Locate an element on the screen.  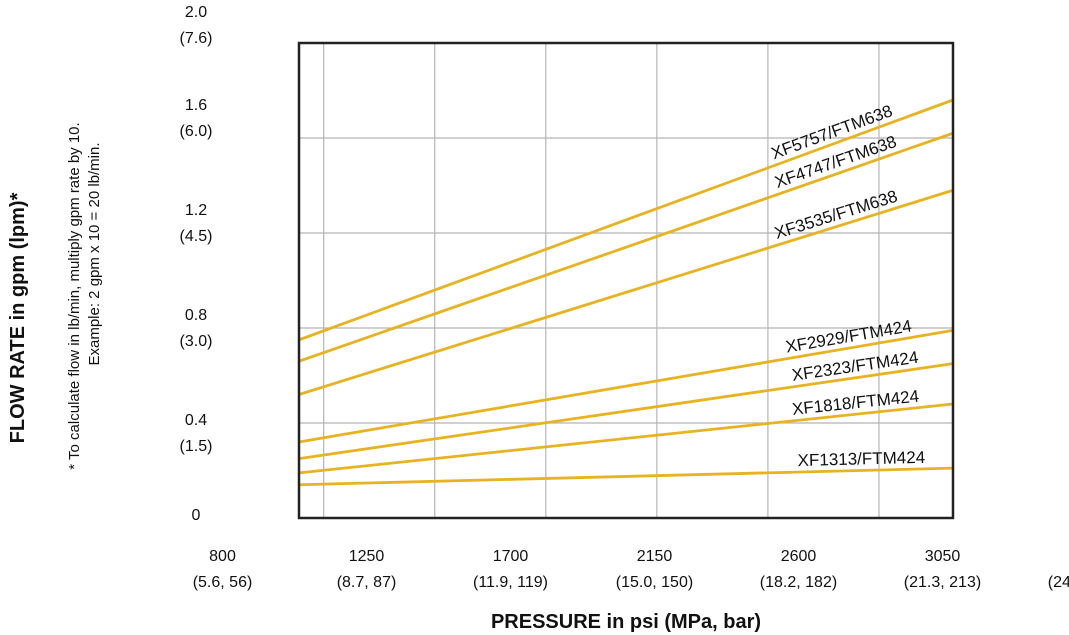
y-tick-sublabel: (3.0) is located at coordinates (196, 341).